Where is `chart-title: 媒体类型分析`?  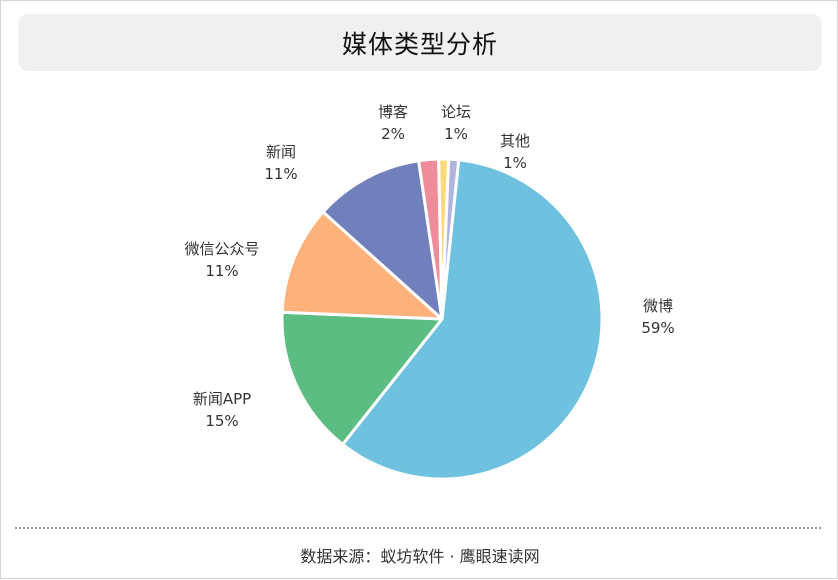 chart-title: 媒体类型分析 is located at coordinates (419, 44).